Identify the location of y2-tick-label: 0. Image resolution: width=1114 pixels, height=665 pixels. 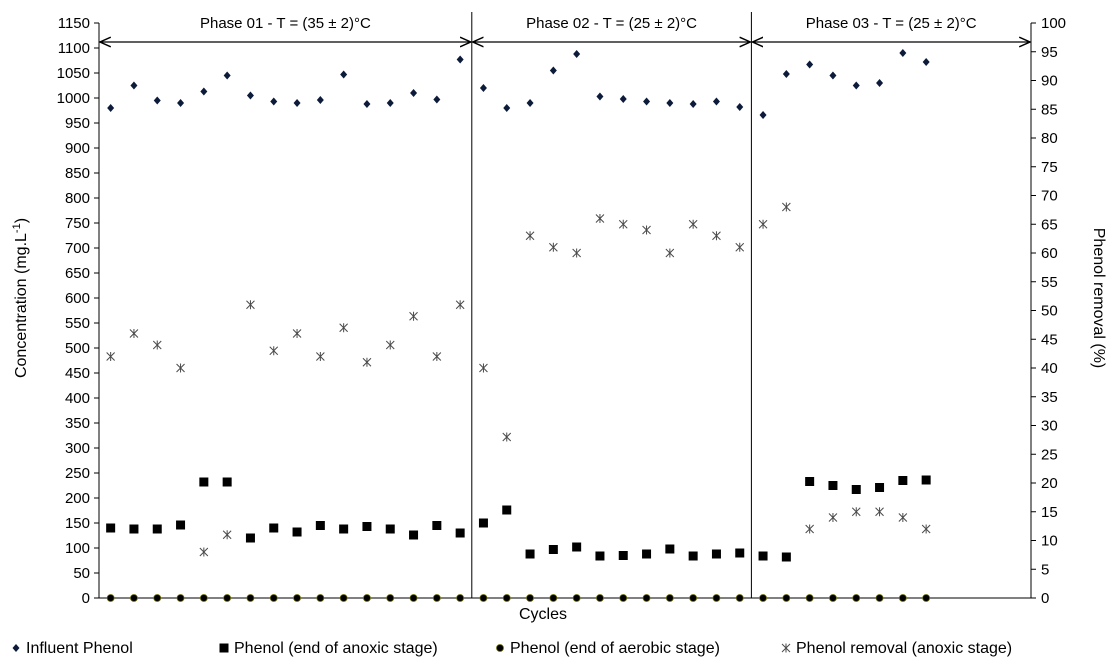
(1045, 598).